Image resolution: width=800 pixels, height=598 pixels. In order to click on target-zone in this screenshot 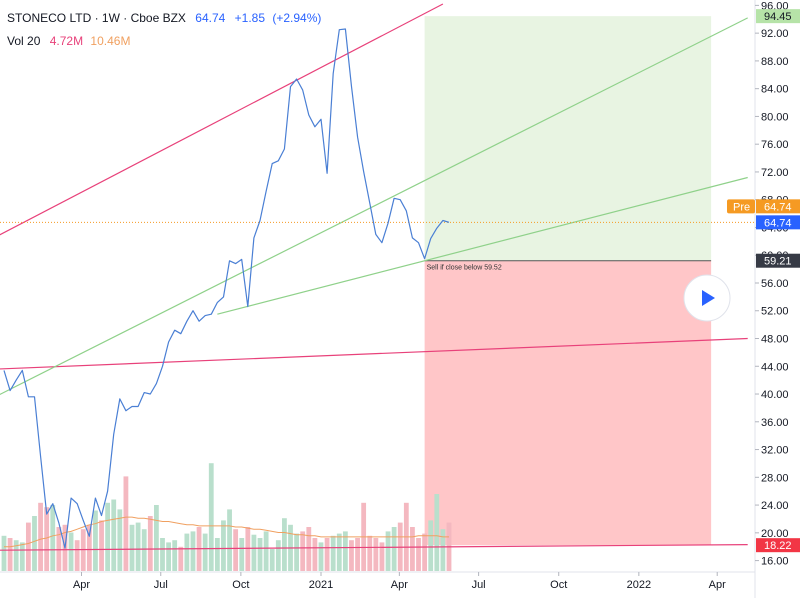, I will do `click(568, 138)`.